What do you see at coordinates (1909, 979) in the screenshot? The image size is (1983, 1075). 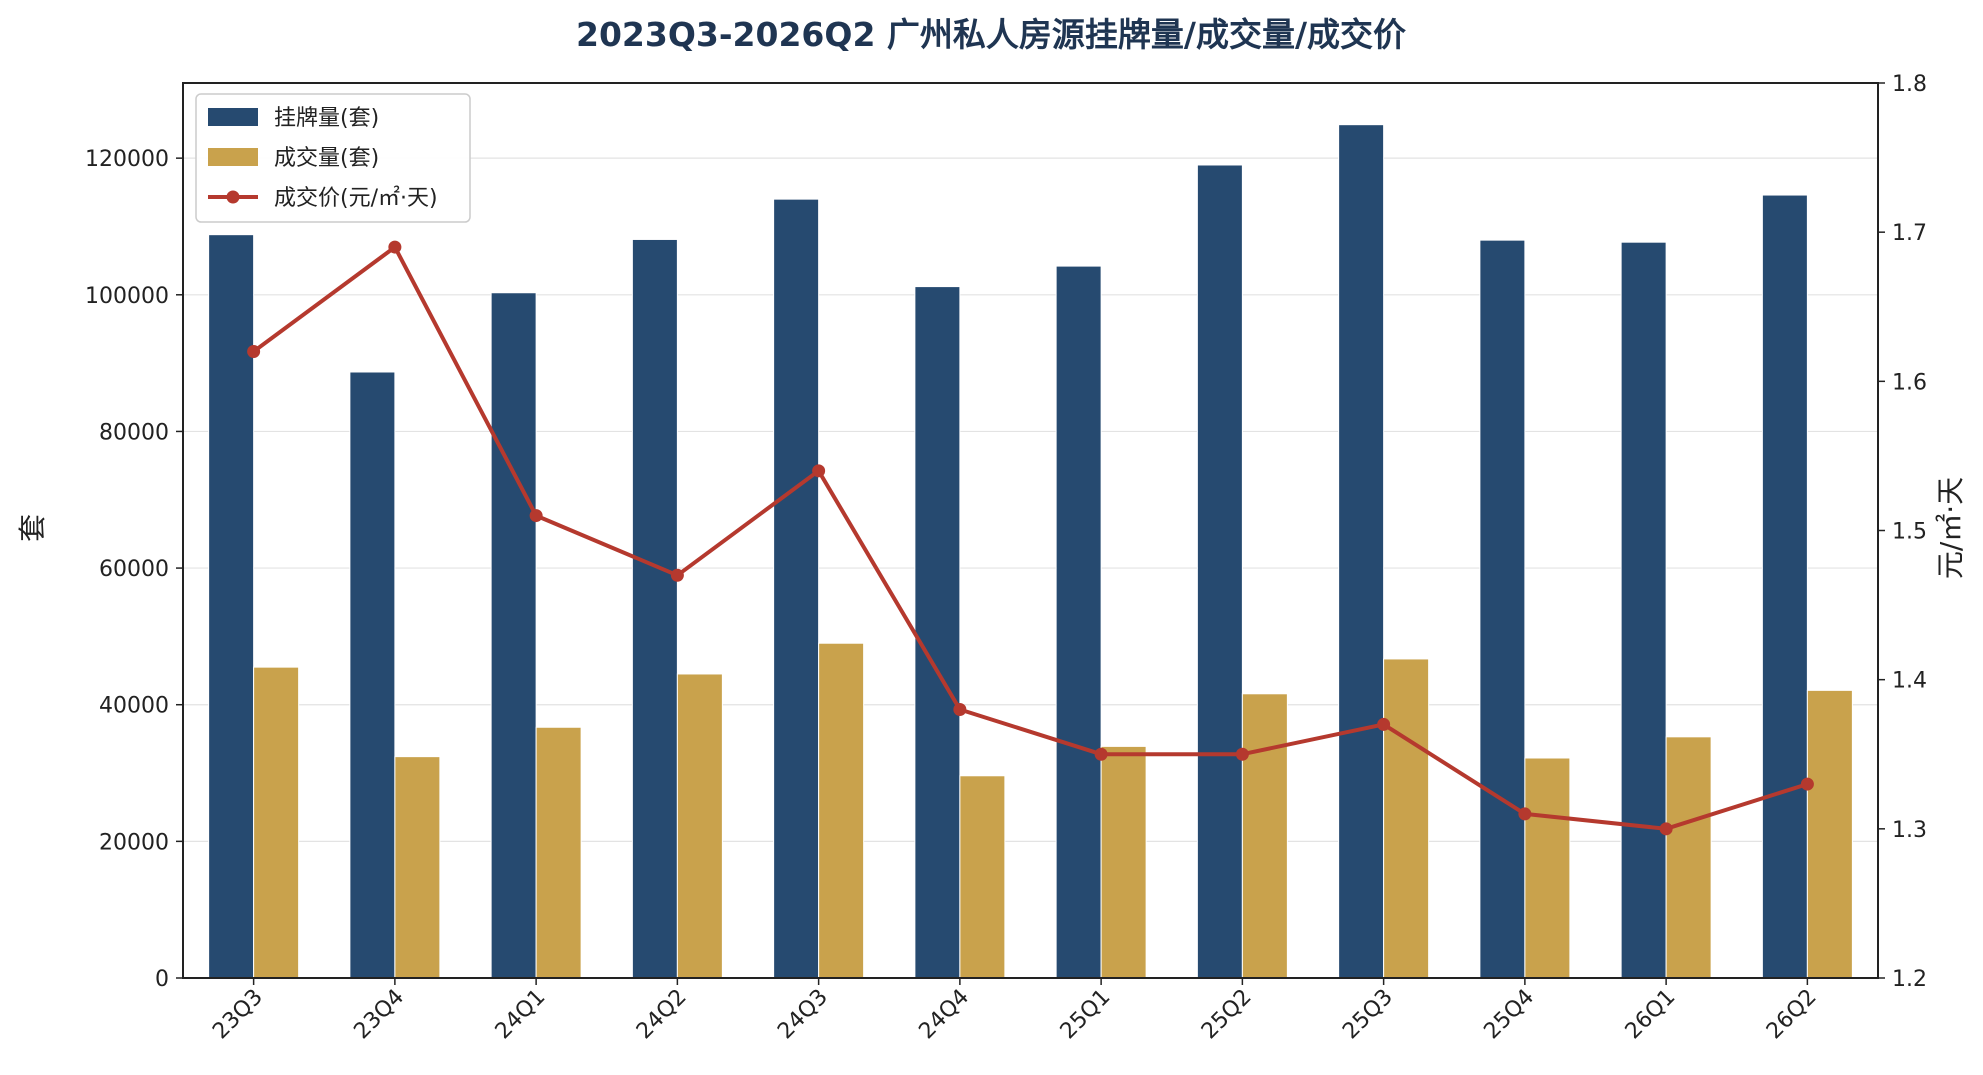 I see `y-tick-label-right: 1.2` at bounding box center [1909, 979].